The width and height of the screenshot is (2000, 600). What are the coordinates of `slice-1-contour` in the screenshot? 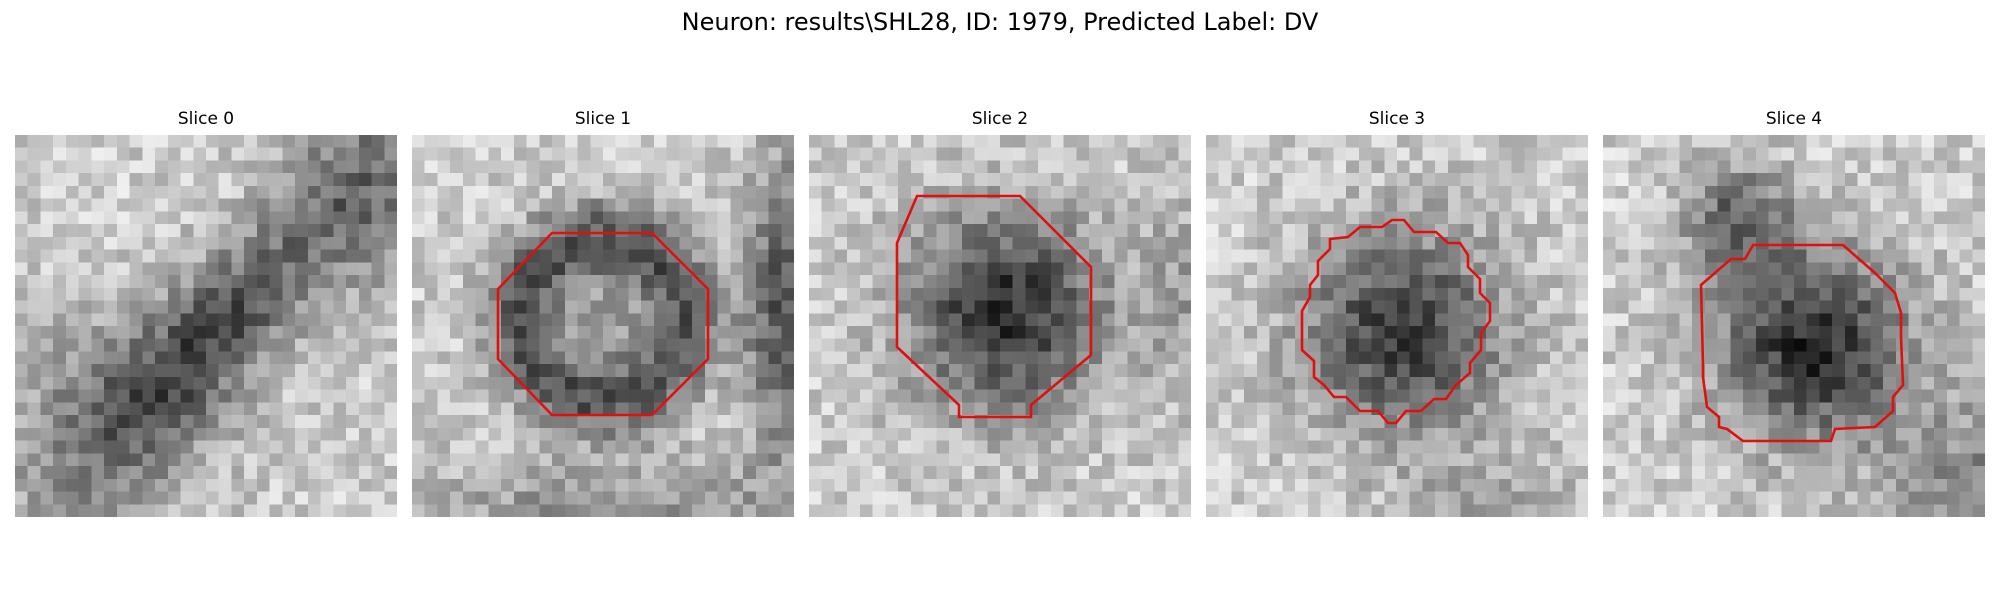 It's located at (603, 324).